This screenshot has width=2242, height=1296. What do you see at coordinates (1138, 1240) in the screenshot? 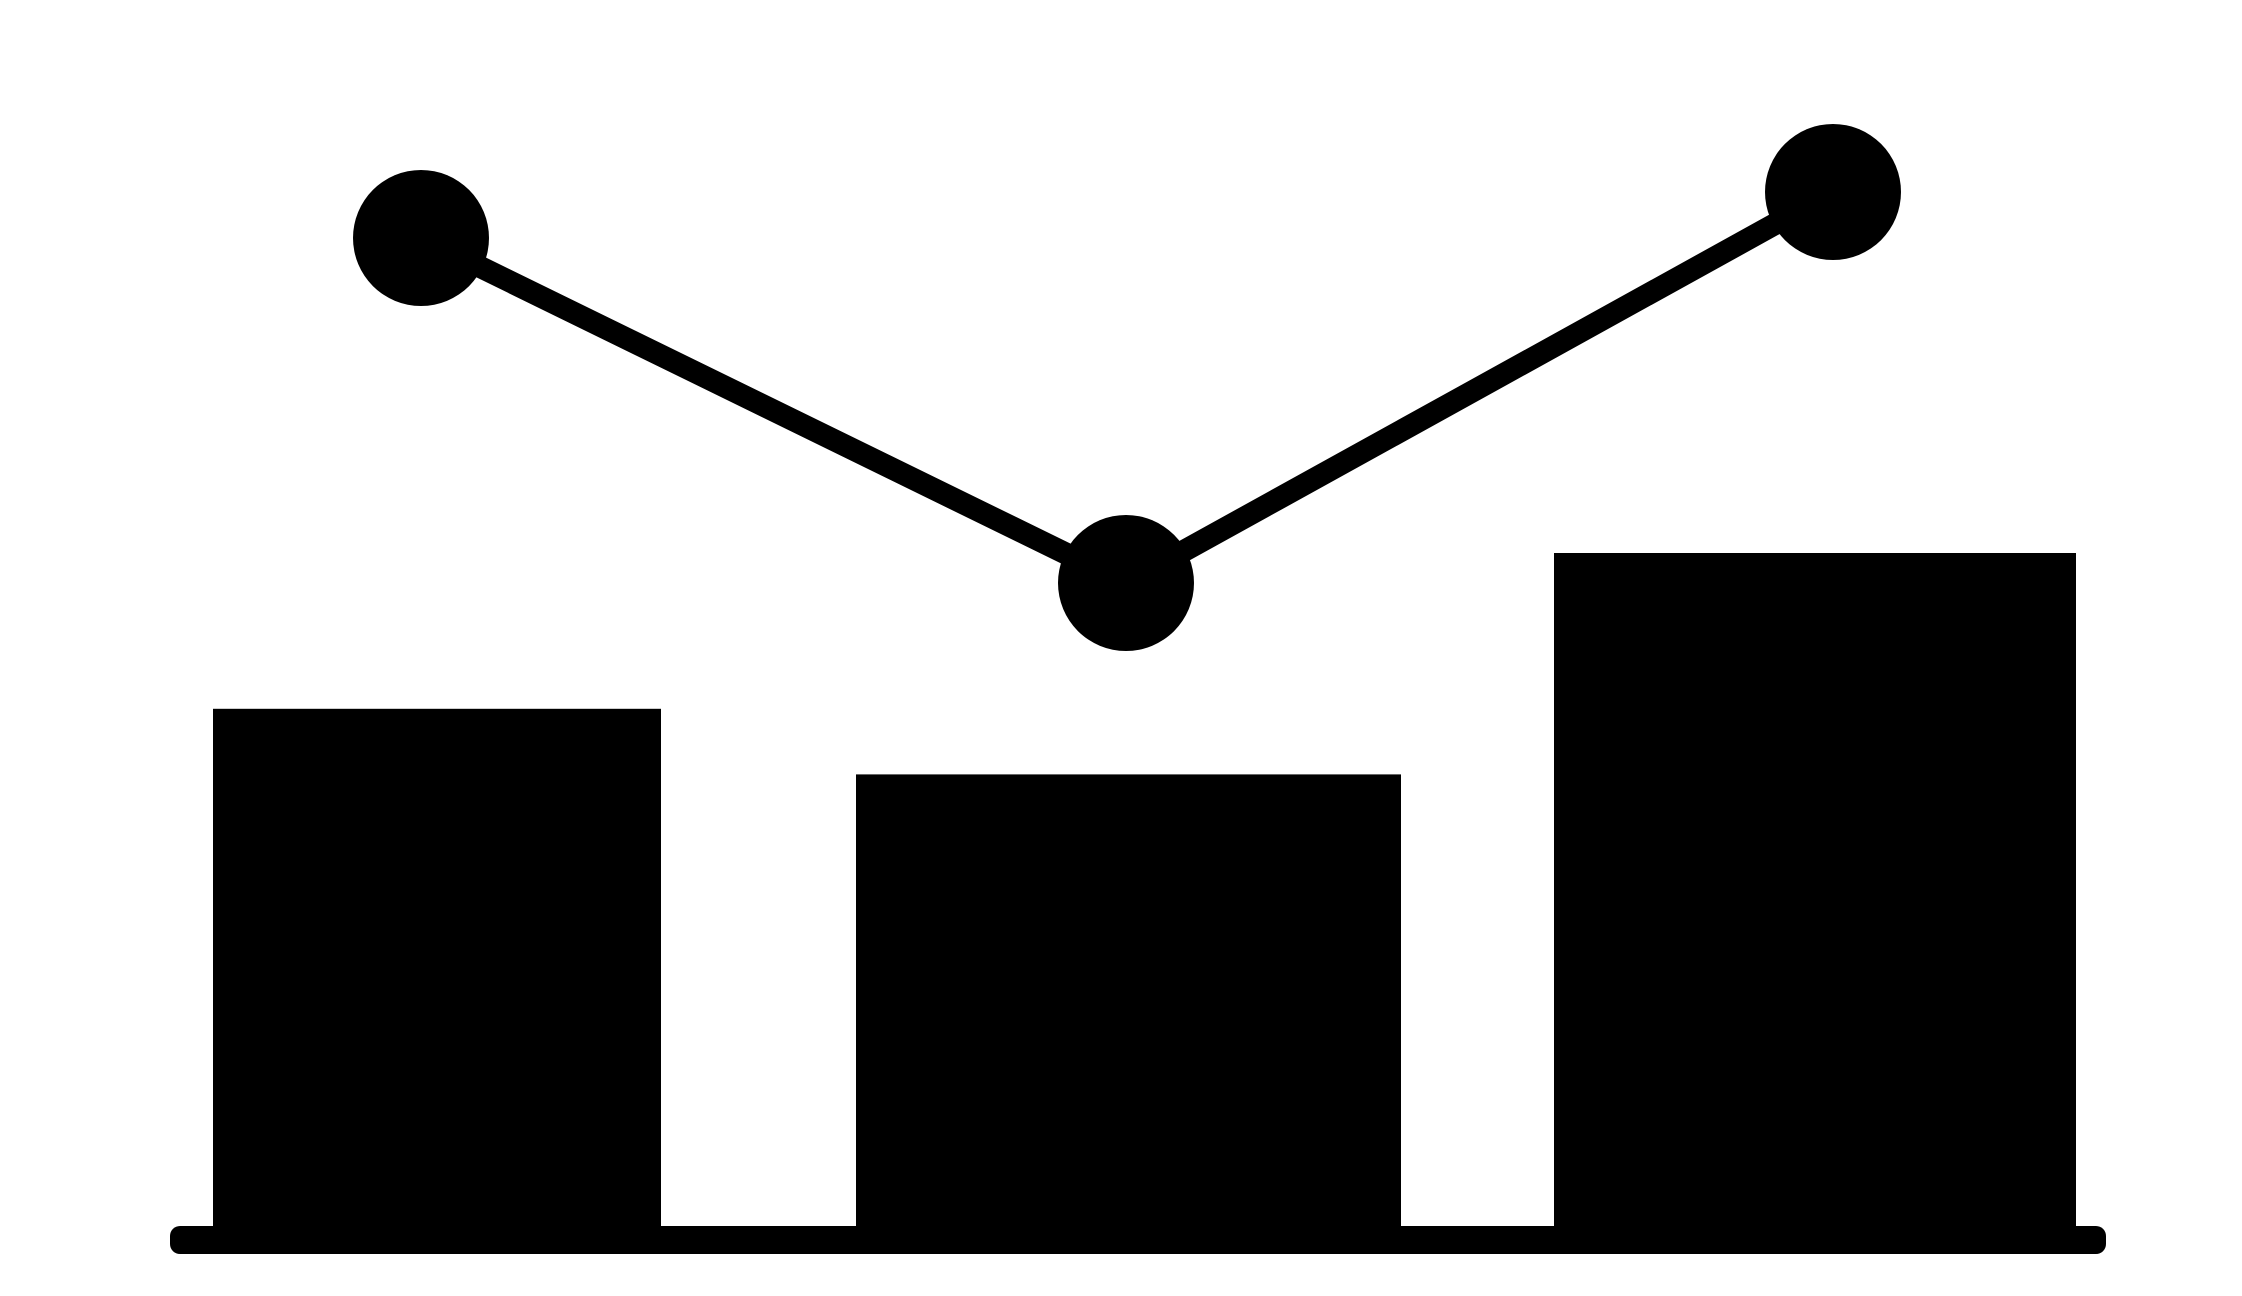
I see `baseline-axis` at bounding box center [1138, 1240].